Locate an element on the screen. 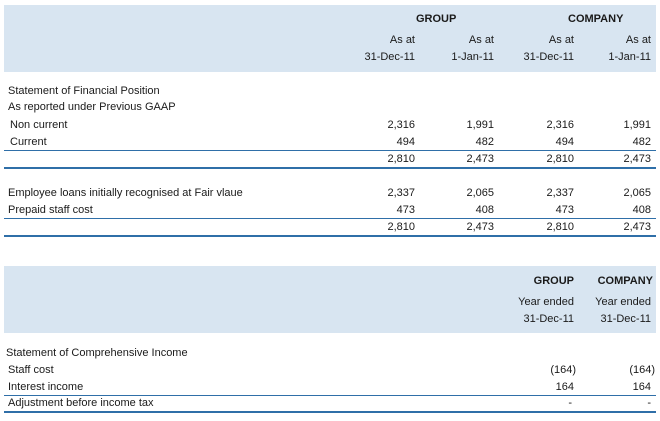  table2-col2-line2: 31-Dec-11 is located at coordinates (625, 319).